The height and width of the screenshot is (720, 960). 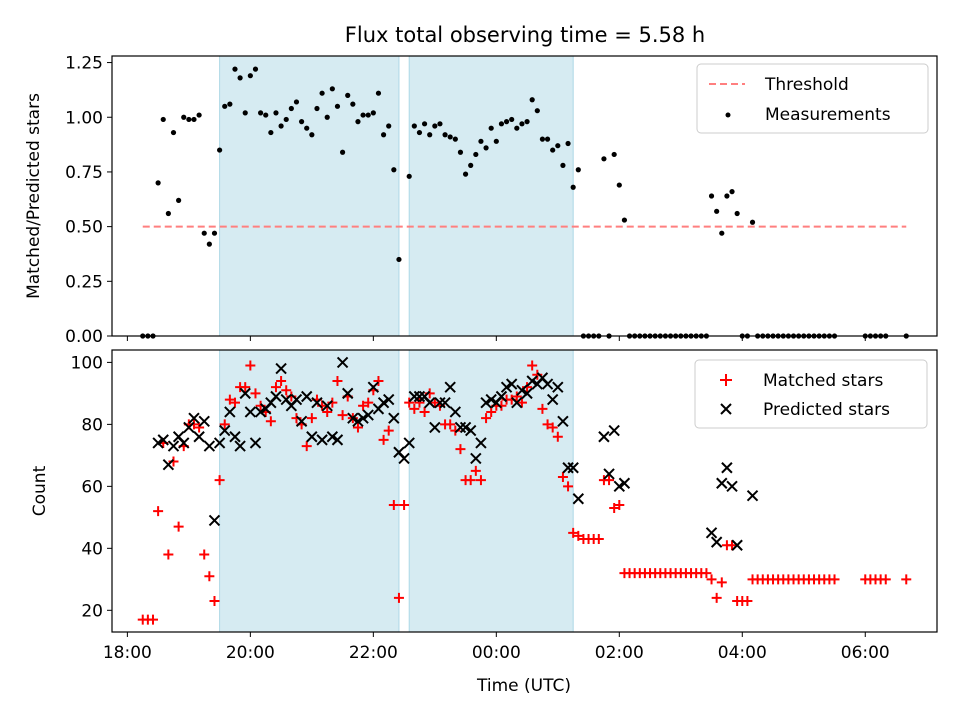 I want to click on top-y-axis-label: Matched/Predicted stars, so click(x=34, y=196).